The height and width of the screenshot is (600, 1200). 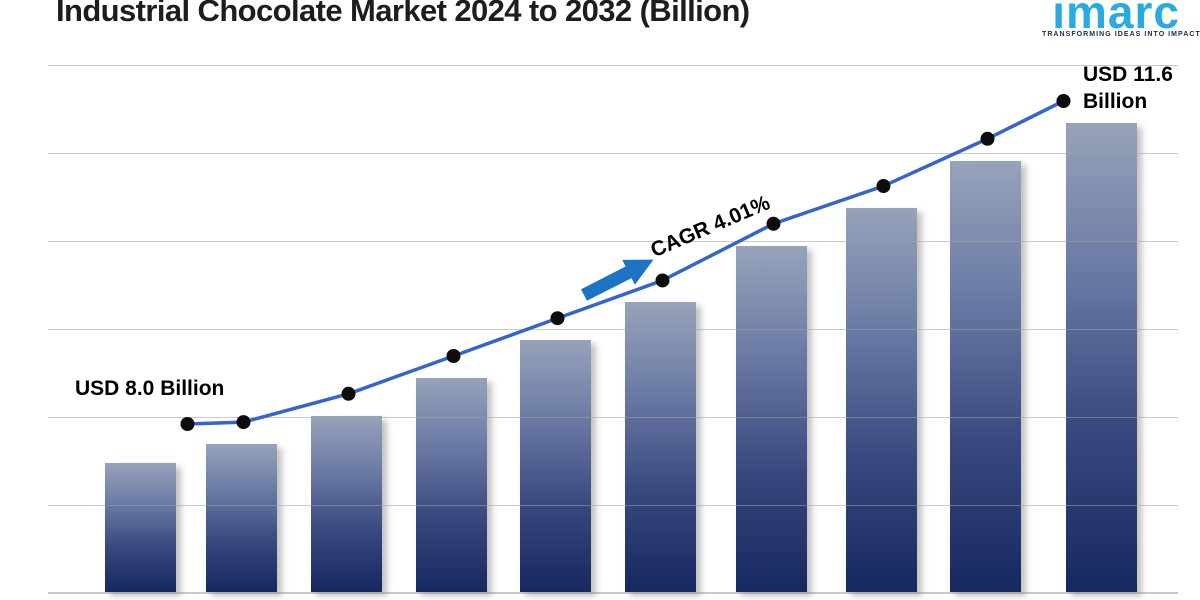 What do you see at coordinates (150, 388) in the screenshot?
I see `start-value-label: USD 8.0 Billion` at bounding box center [150, 388].